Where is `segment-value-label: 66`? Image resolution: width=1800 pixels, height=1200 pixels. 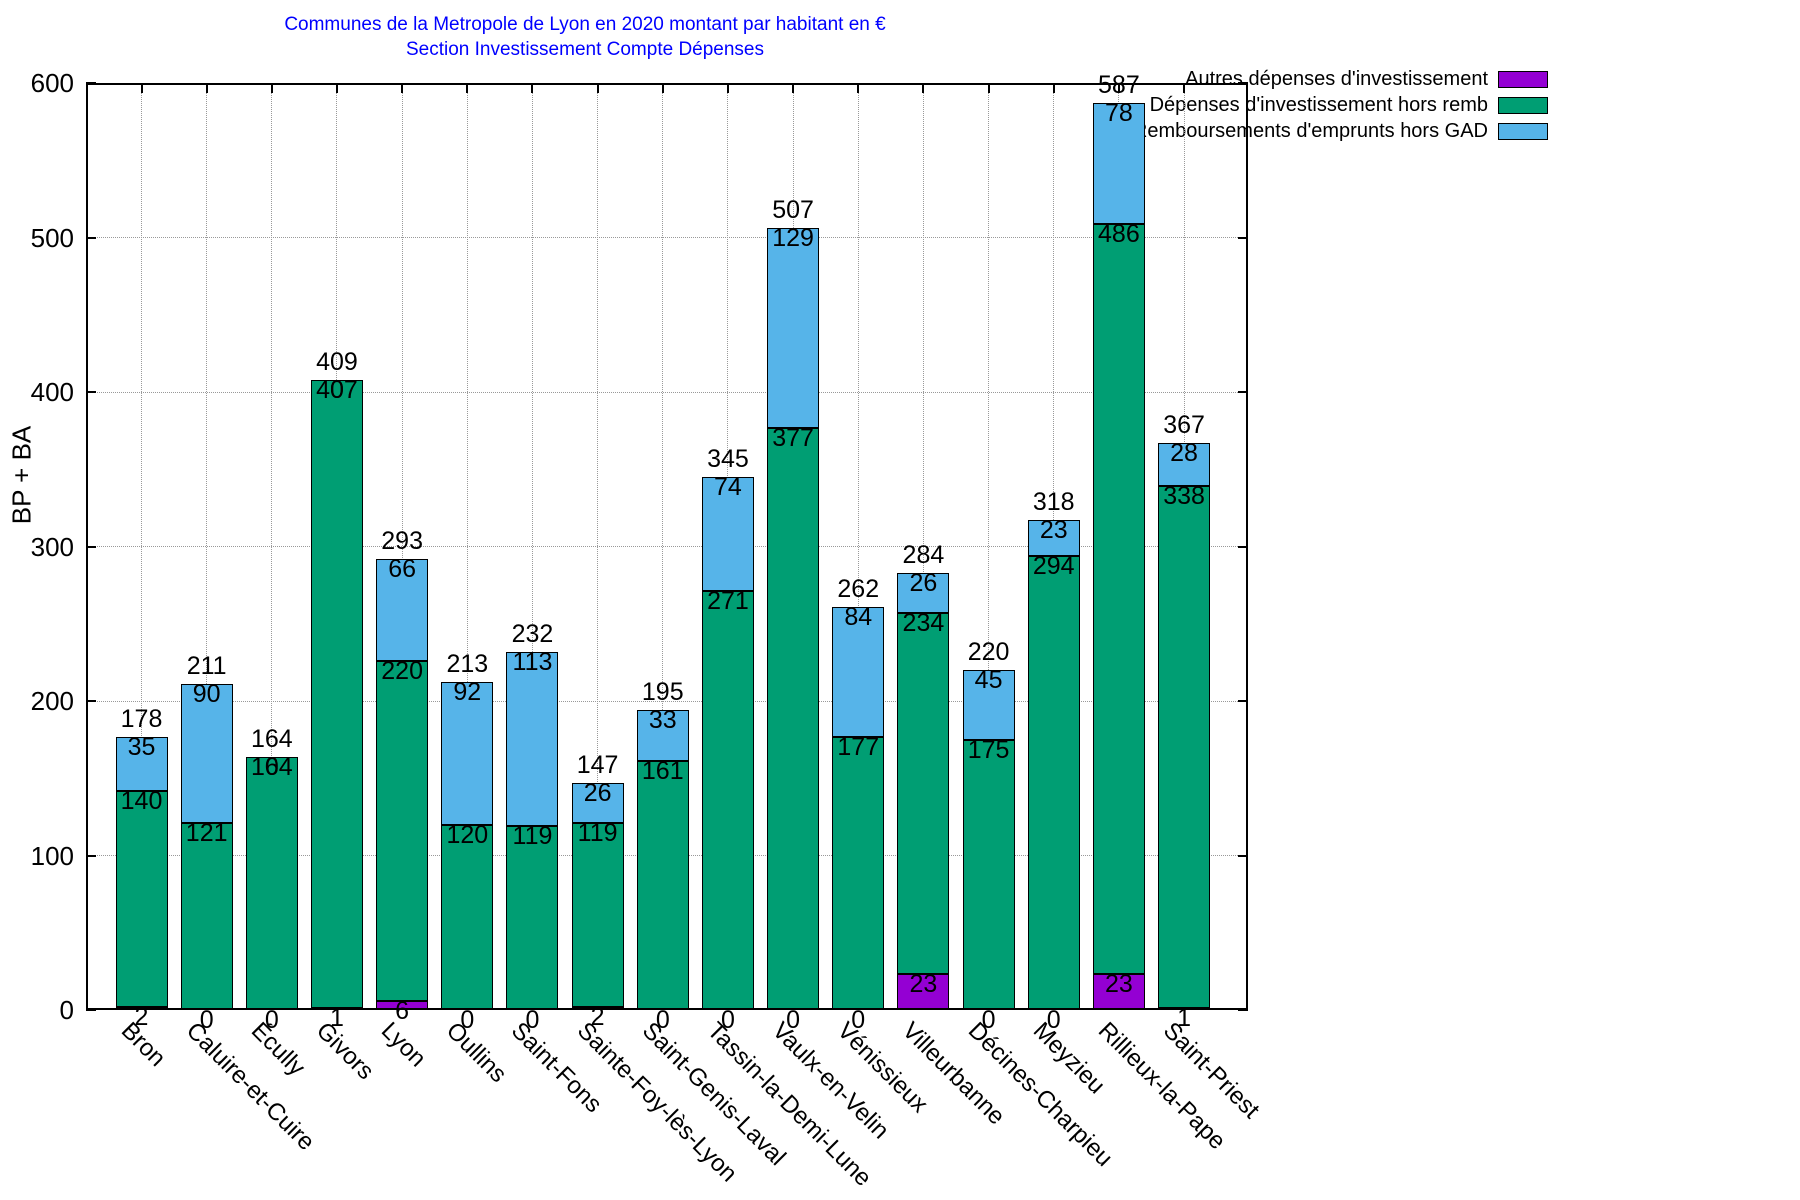 segment-value-label: 66 is located at coordinates (402, 568).